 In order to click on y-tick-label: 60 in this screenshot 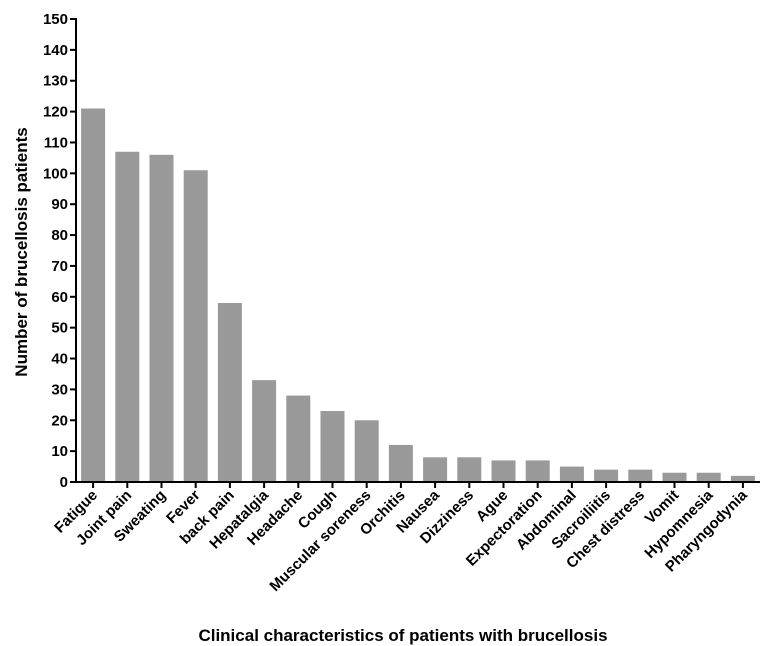, I will do `click(59, 297)`.